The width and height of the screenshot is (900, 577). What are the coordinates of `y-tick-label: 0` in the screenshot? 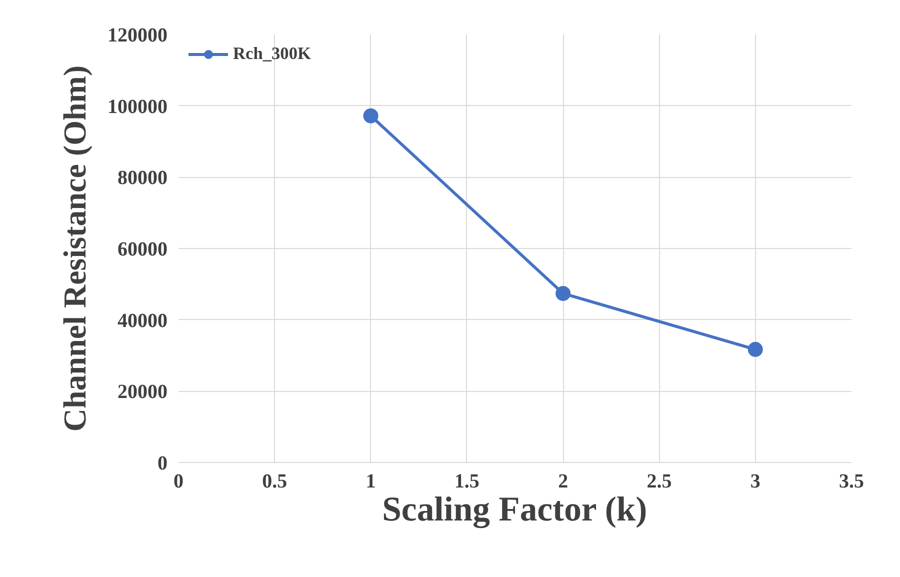 It's located at (163, 463).